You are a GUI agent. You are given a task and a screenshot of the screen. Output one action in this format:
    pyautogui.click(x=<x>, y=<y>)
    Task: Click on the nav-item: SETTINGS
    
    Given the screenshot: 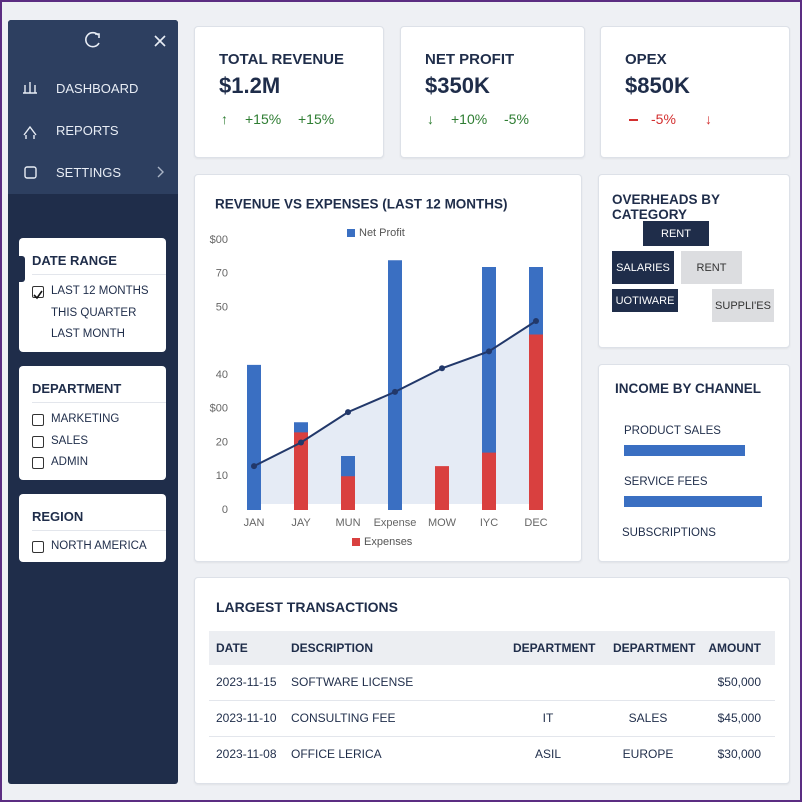 What is the action you would take?
    pyautogui.click(x=89, y=172)
    